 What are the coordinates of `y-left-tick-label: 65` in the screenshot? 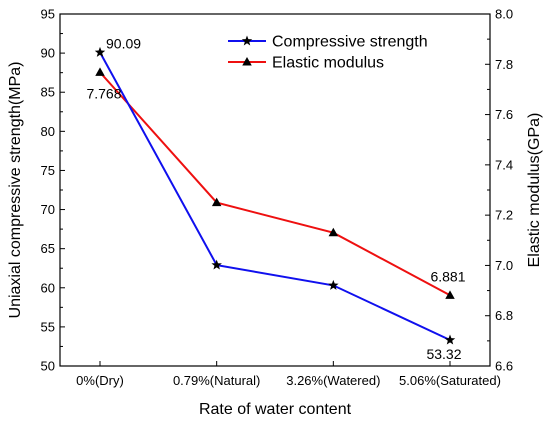 It's located at (48, 248).